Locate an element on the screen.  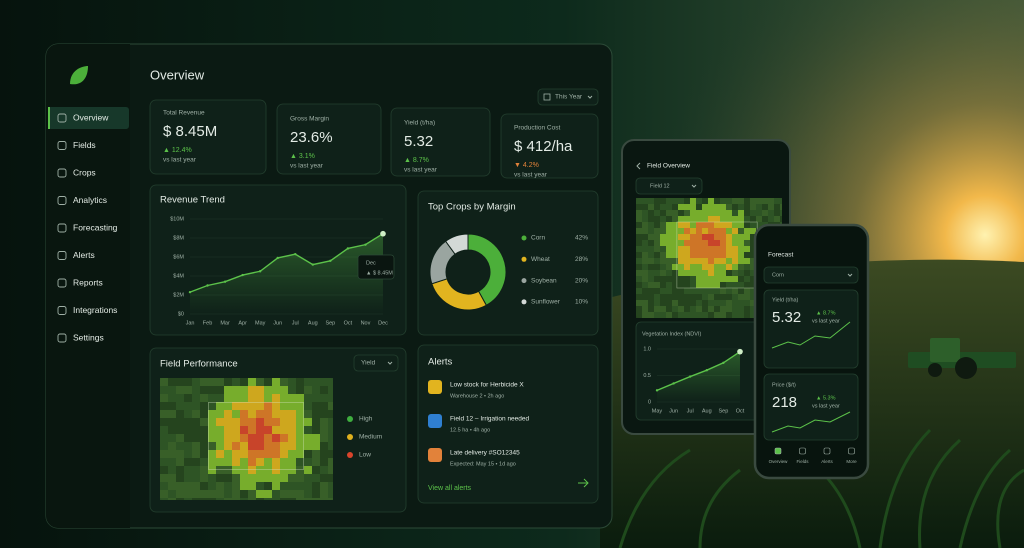
x-tick-label: Mar is located at coordinates (225, 323).